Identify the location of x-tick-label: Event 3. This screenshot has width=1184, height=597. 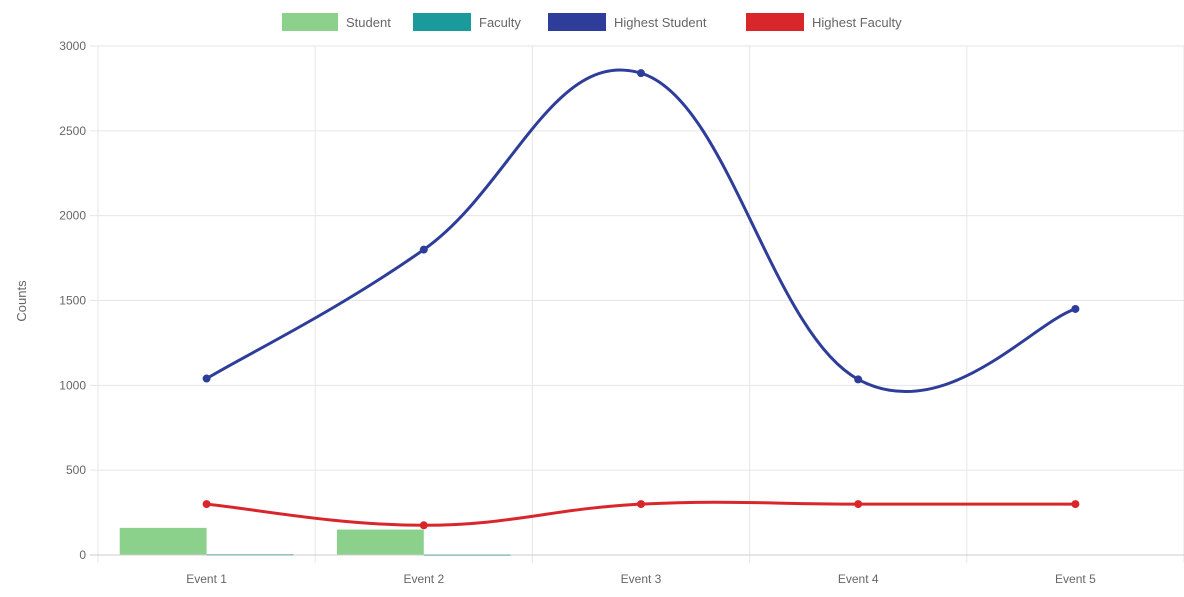
(641, 579).